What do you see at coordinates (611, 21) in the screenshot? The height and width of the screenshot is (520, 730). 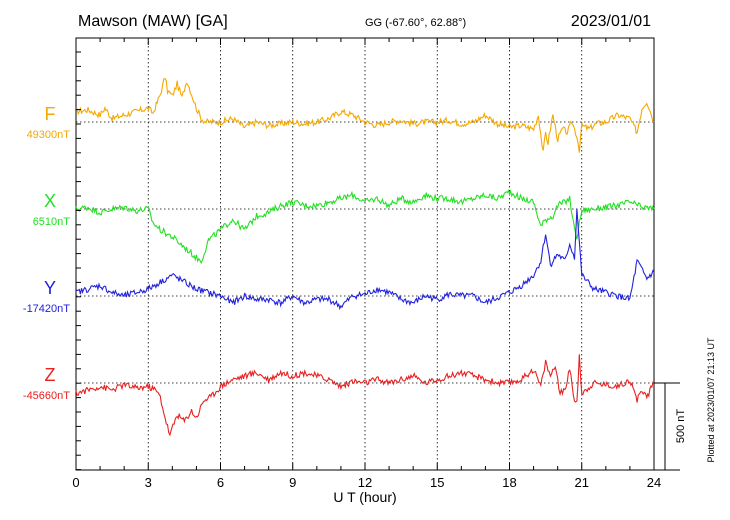 I see `date-label: 2023/01/01` at bounding box center [611, 21].